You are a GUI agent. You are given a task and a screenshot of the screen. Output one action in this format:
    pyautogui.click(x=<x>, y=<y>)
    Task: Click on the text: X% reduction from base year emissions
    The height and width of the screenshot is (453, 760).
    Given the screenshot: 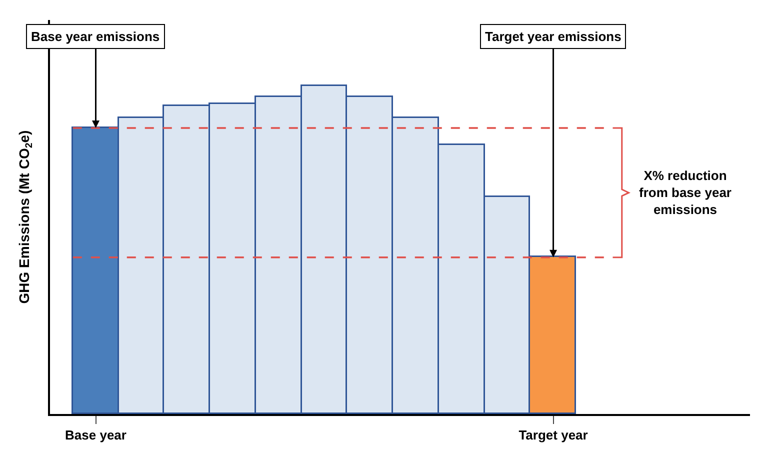 What is the action you would take?
    pyautogui.click(x=685, y=192)
    